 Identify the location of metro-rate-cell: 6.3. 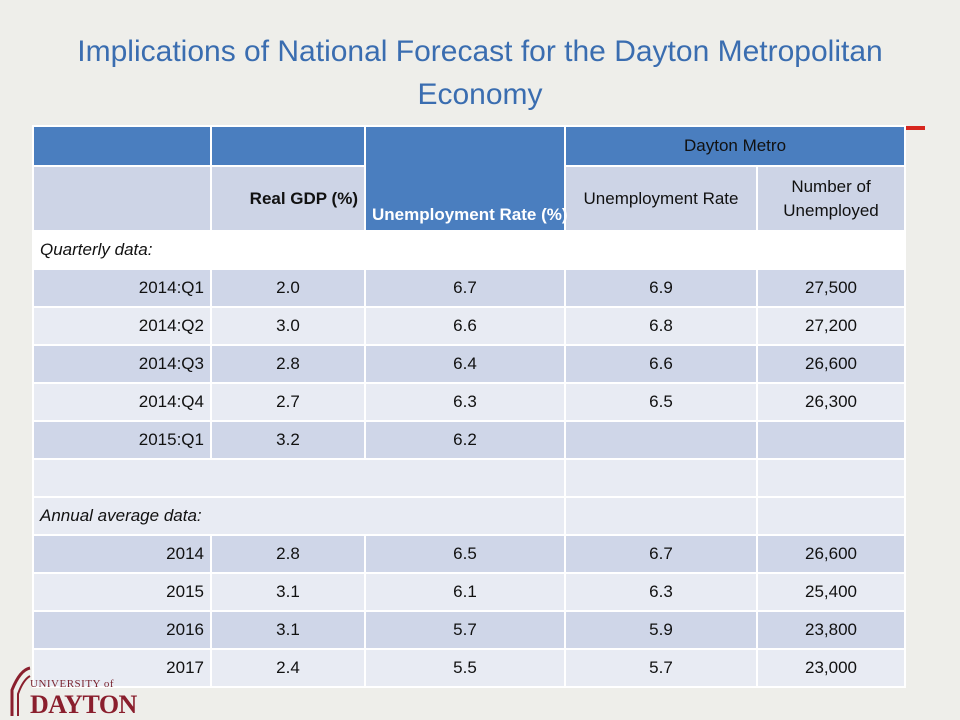
(661, 592).